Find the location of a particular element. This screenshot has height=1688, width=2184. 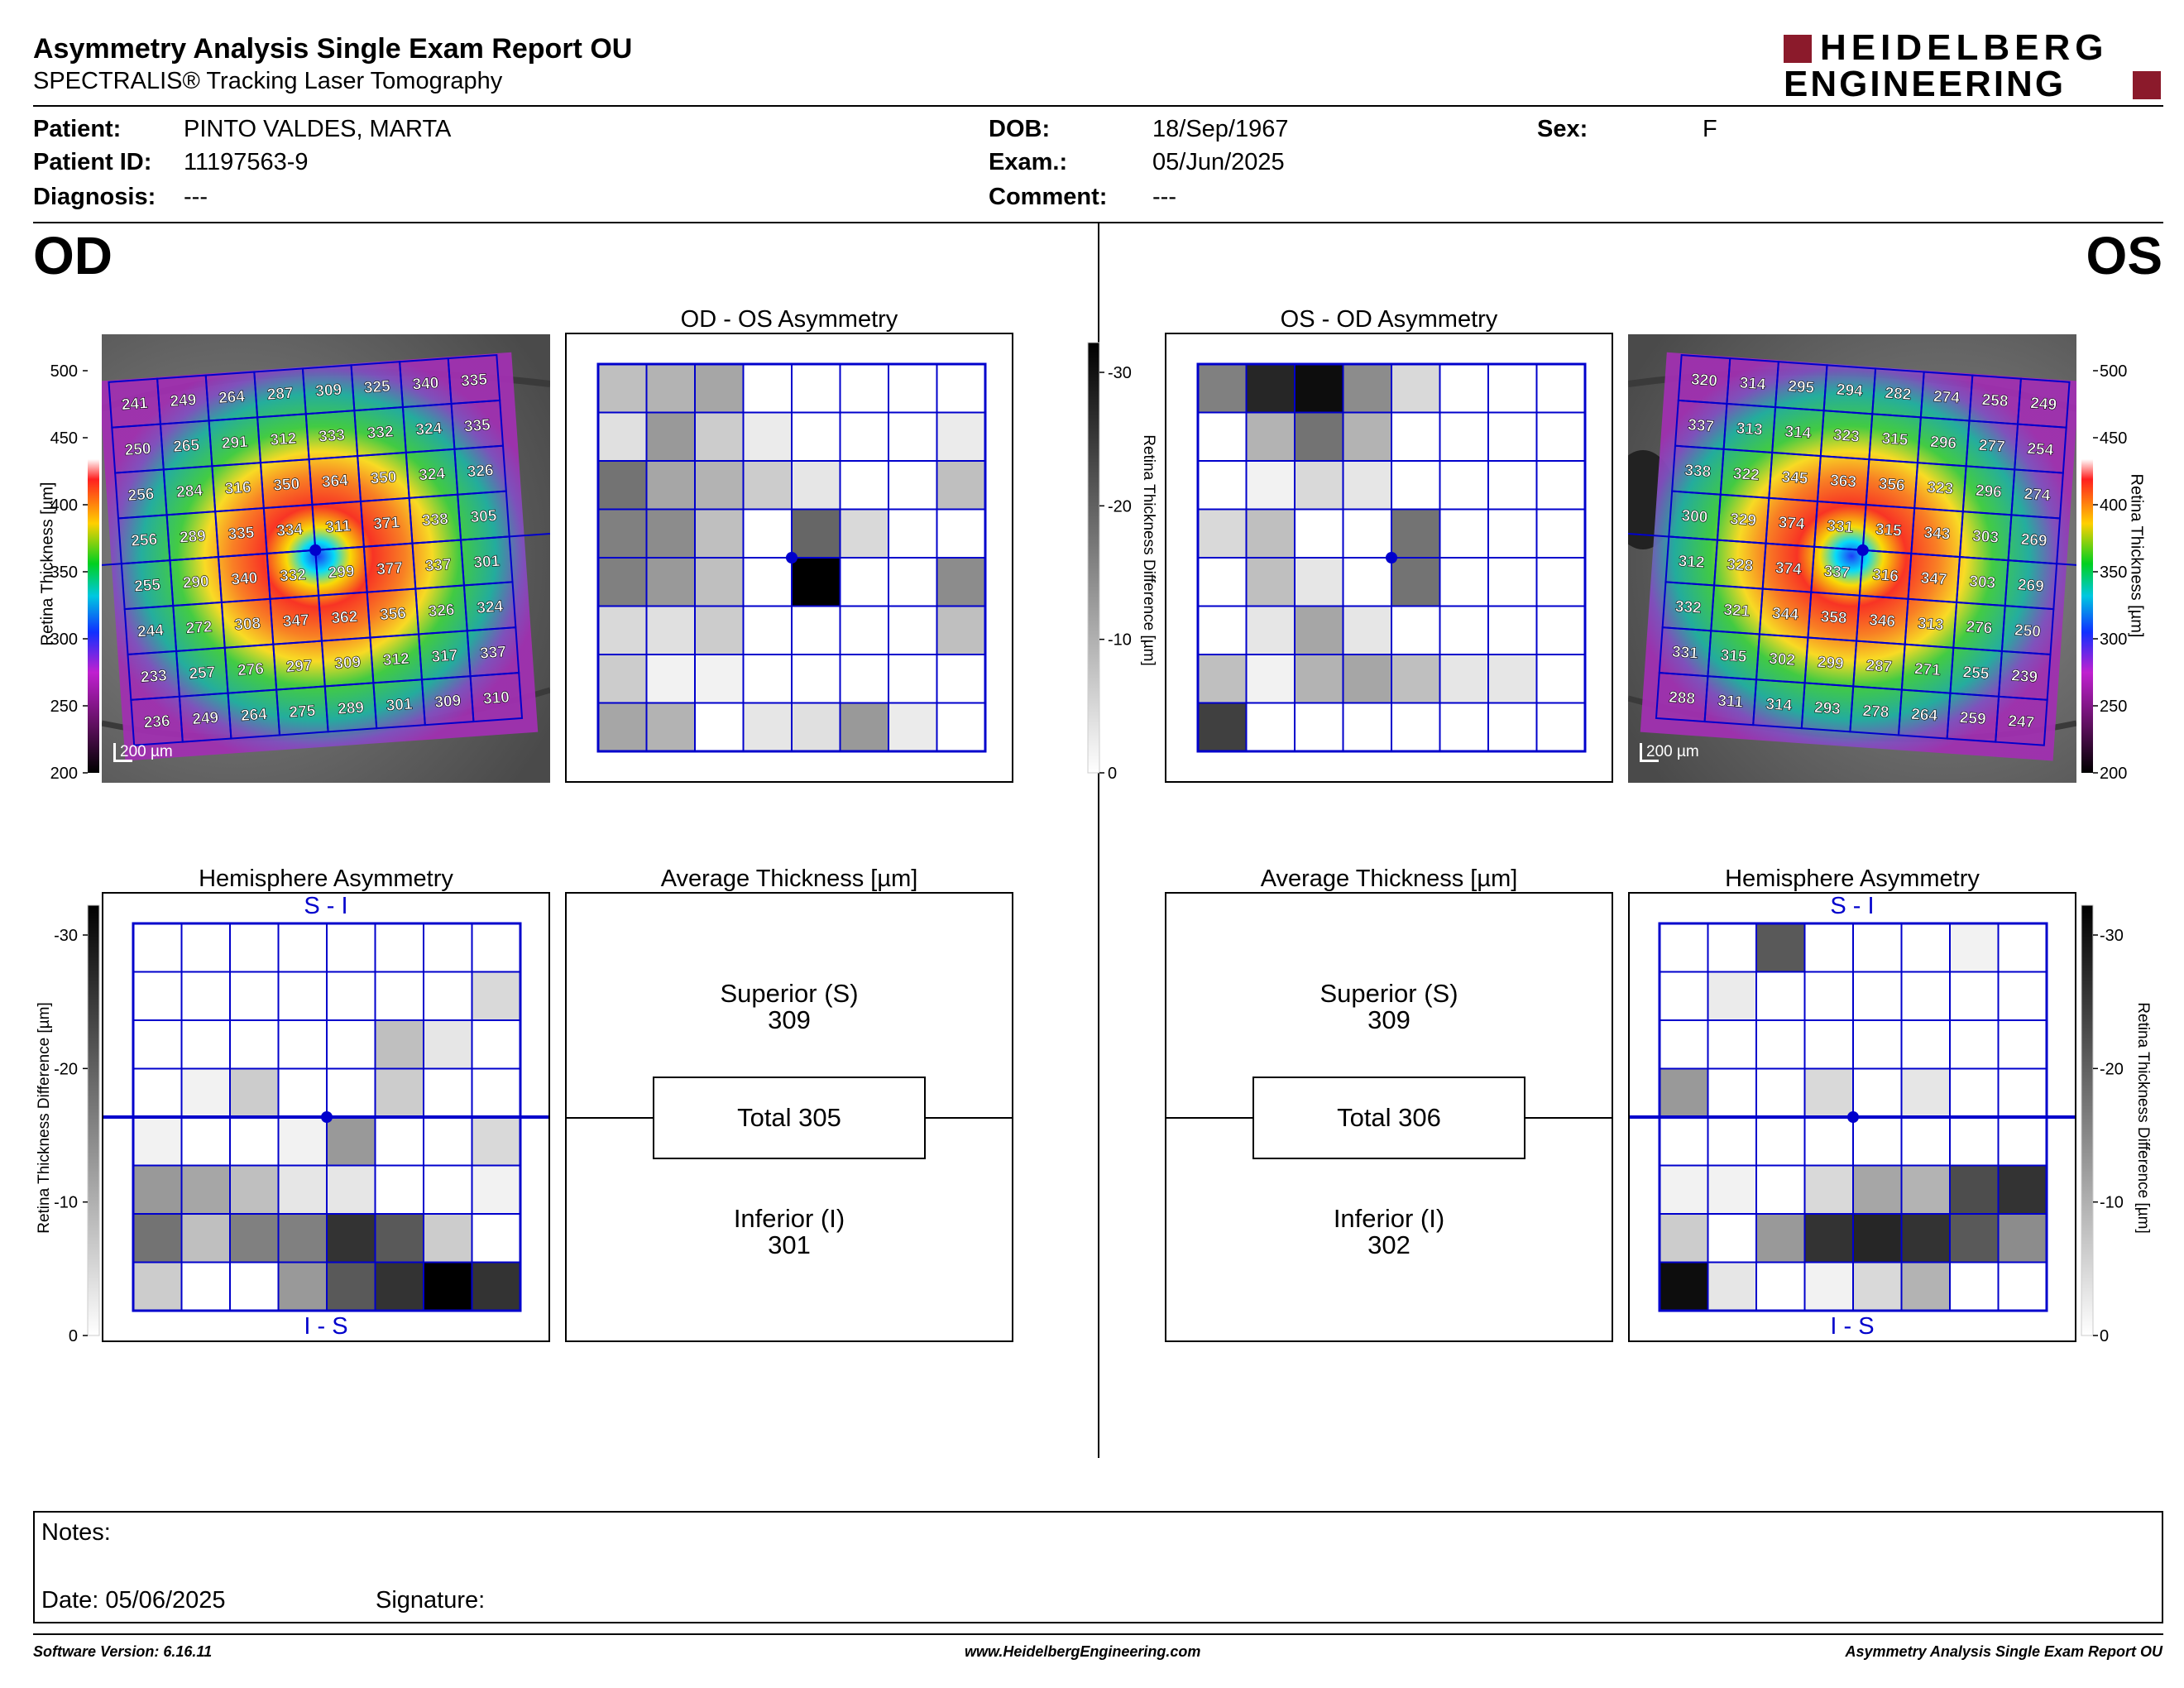

od-inferior-label: Inferior (I) is located at coordinates (789, 1218).